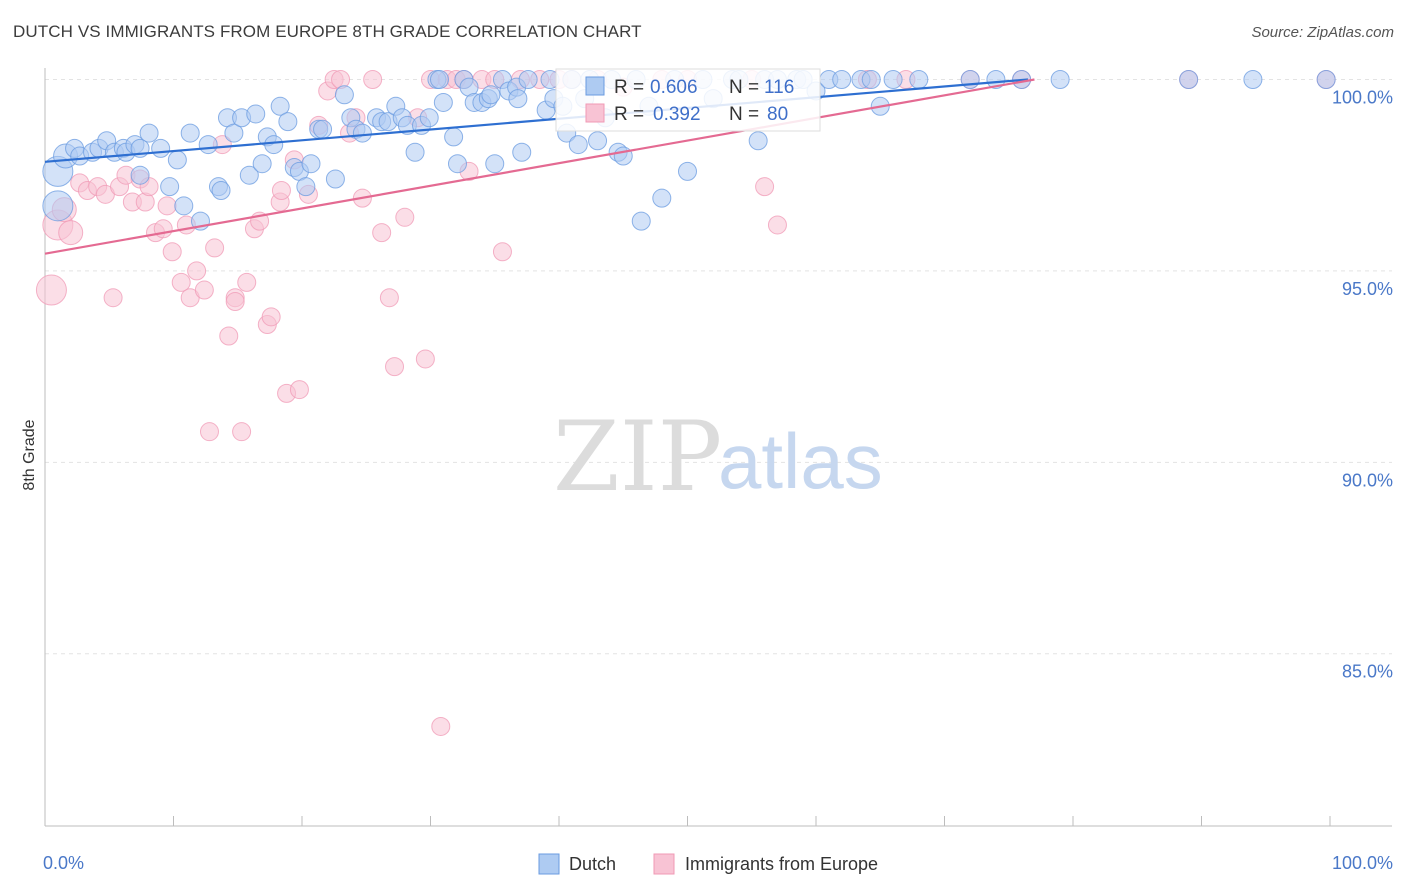  What do you see at coordinates (744, 87) in the screenshot?
I see `stats-n-label-dutch: N =` at bounding box center [744, 87].